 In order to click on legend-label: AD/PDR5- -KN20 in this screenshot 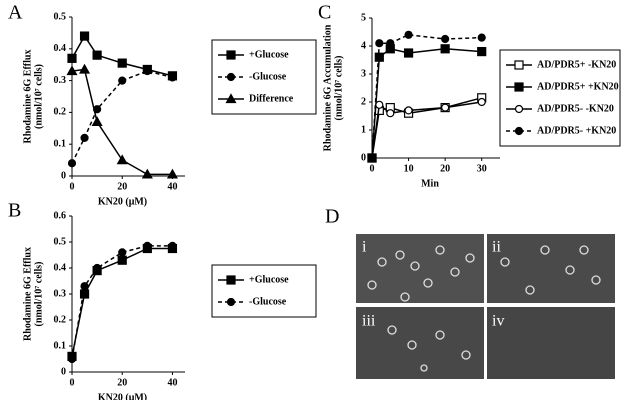, I will do `click(575, 108)`.